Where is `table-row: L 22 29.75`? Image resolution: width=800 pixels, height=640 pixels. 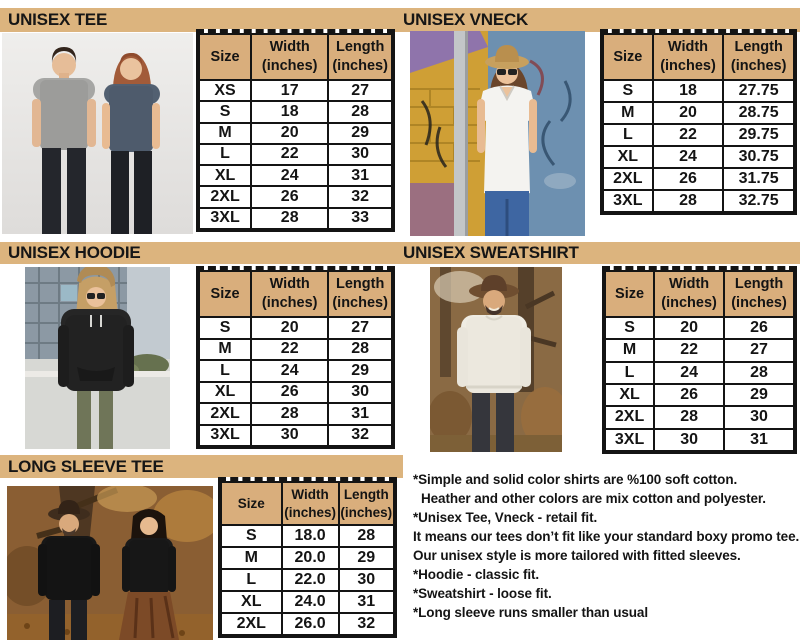
table-row: L 22 29.75 is located at coordinates (698, 135).